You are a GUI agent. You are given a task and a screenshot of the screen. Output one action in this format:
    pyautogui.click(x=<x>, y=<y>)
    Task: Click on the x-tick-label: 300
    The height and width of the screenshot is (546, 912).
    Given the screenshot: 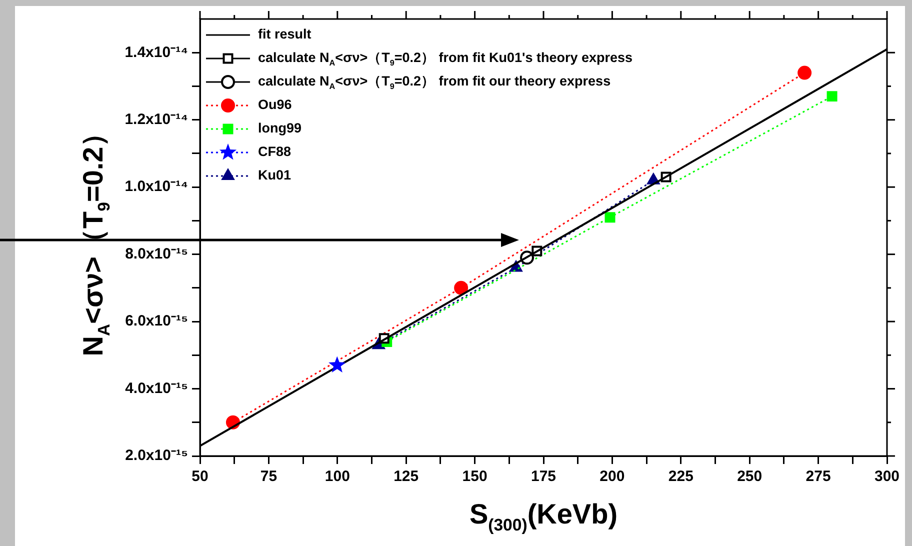 What is the action you would take?
    pyautogui.click(x=887, y=477)
    